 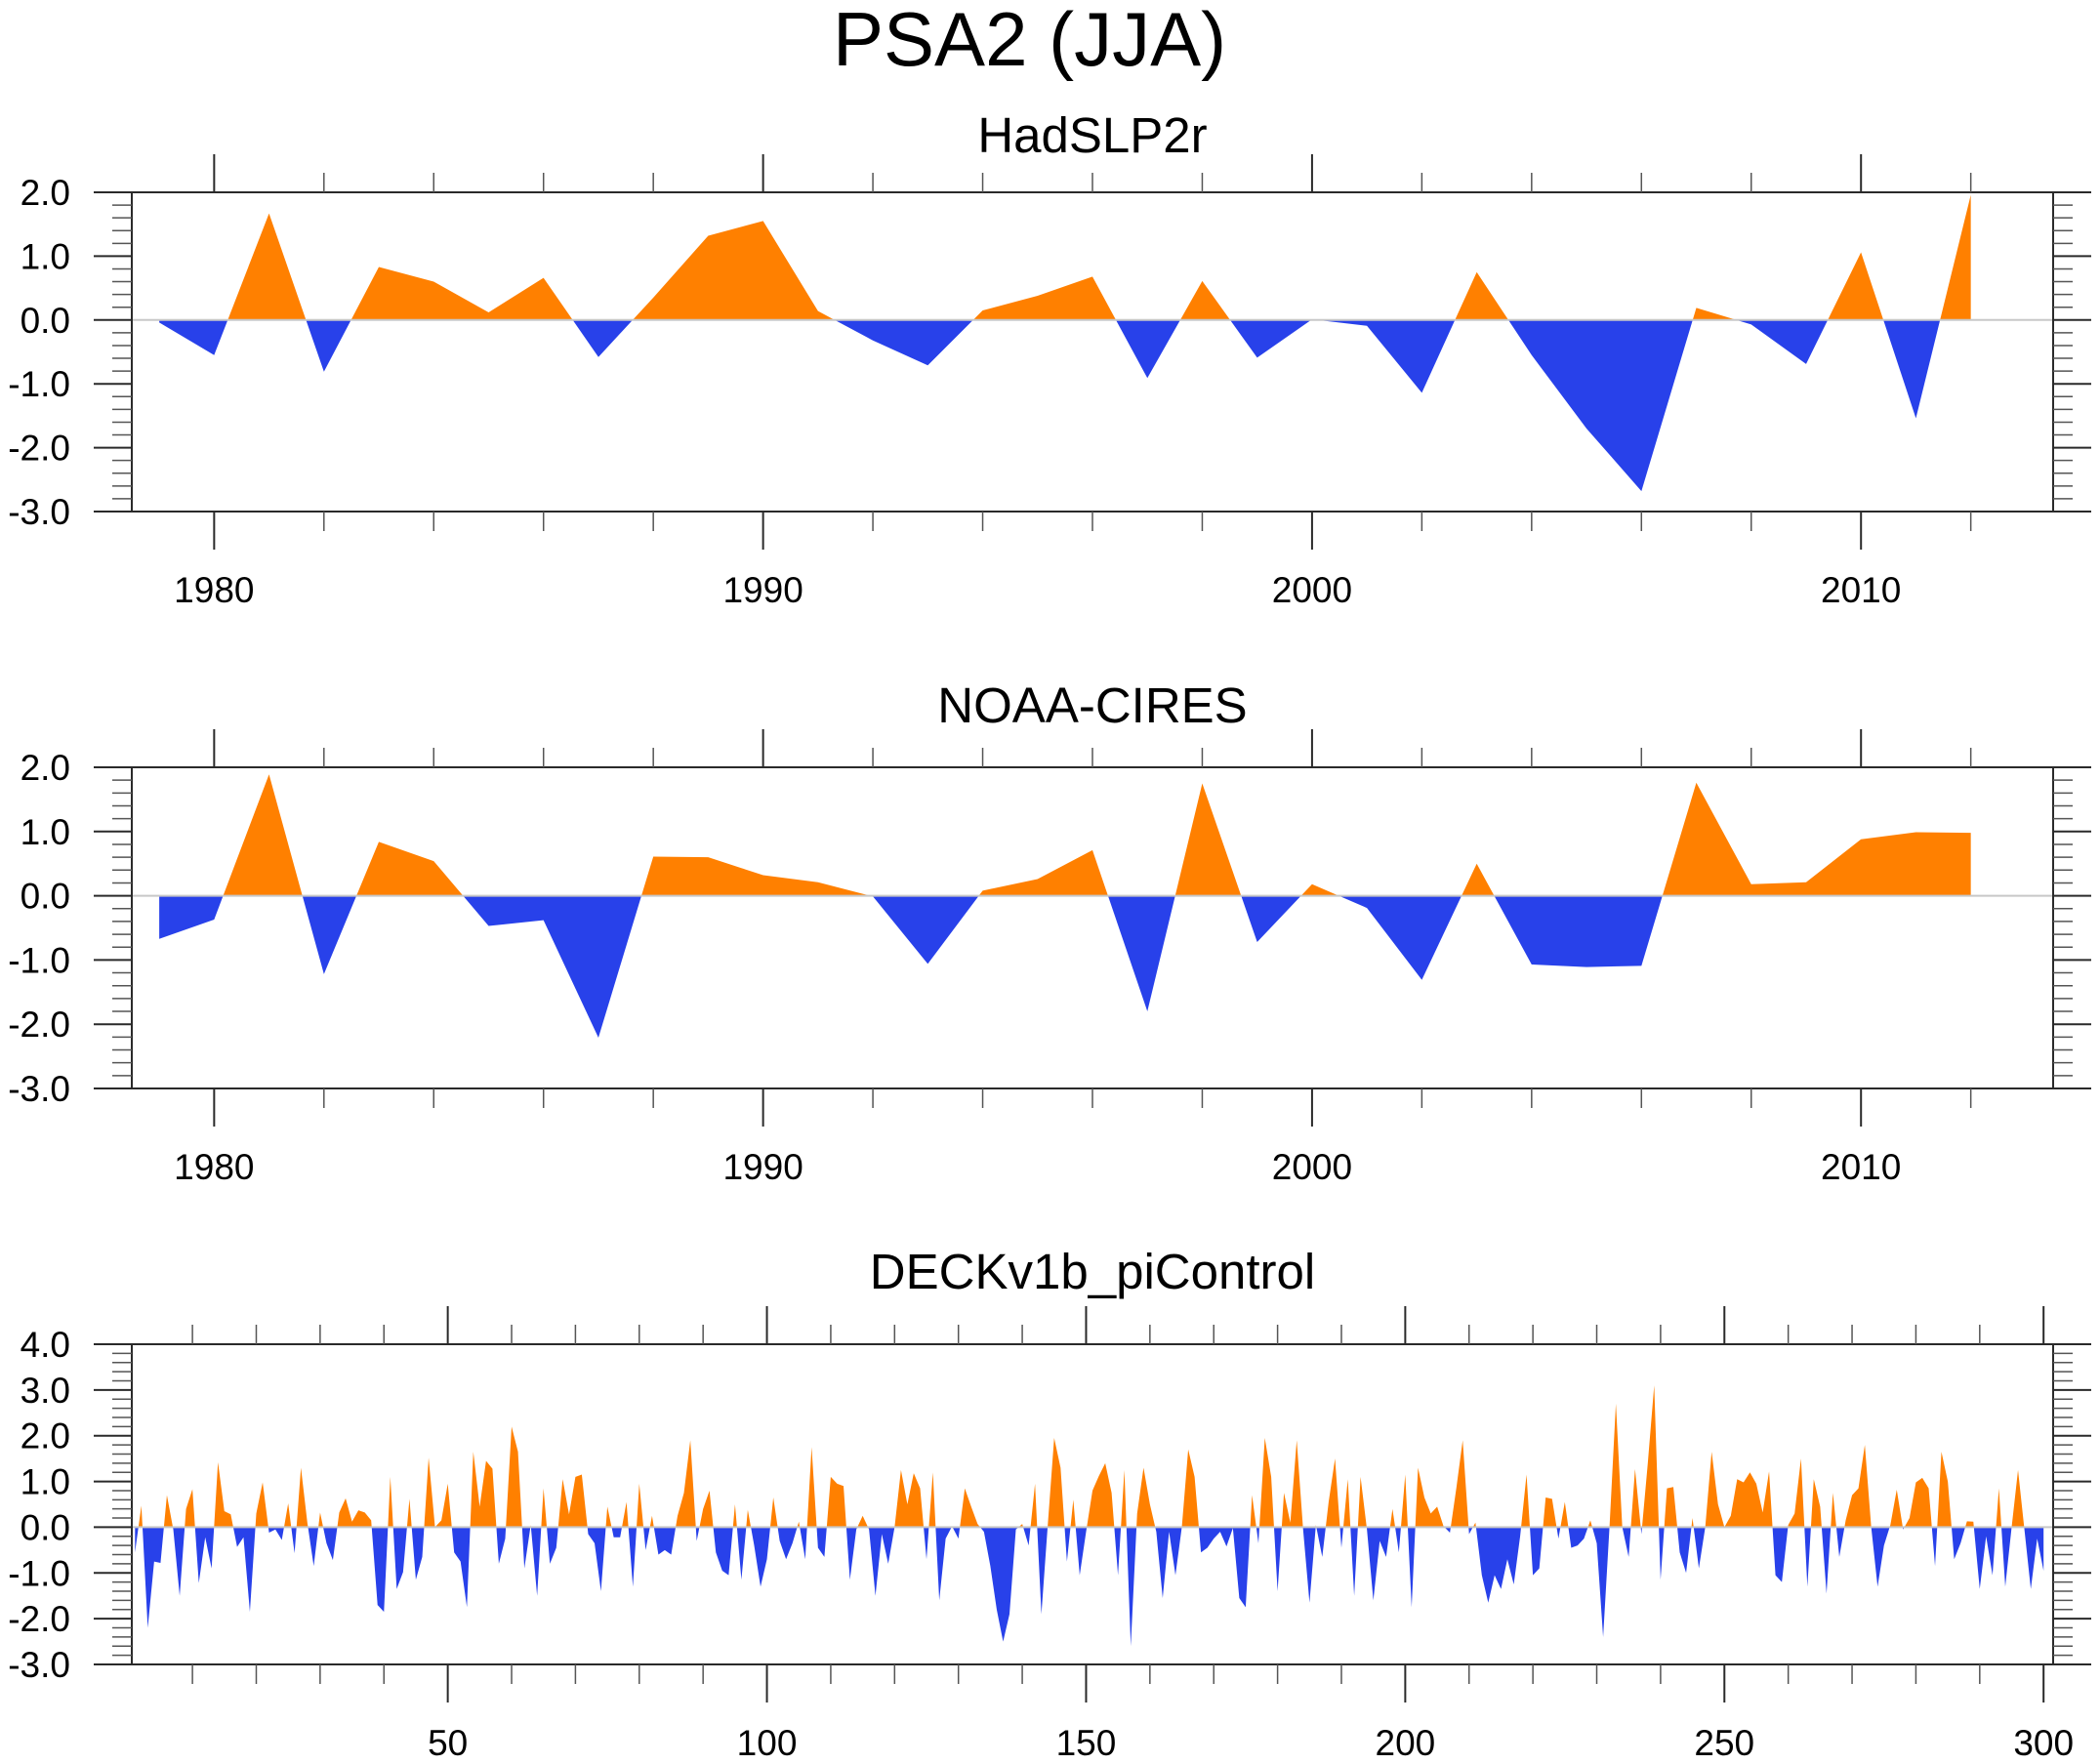 I want to click on x-tick-label: 50, so click(x=448, y=1743).